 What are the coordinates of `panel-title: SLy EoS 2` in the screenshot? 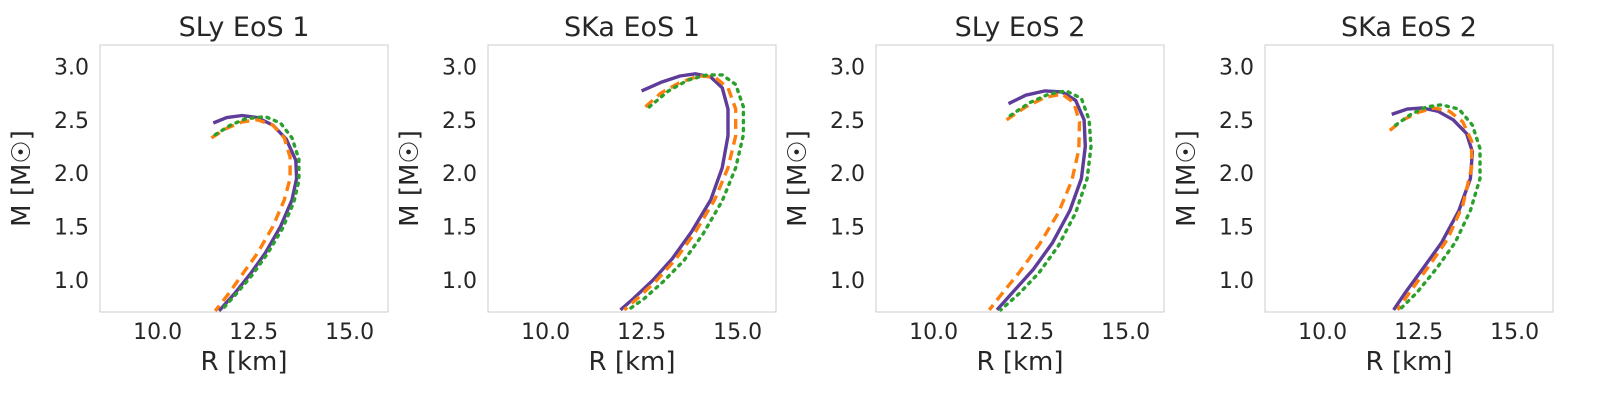 It's located at (1020, 27).